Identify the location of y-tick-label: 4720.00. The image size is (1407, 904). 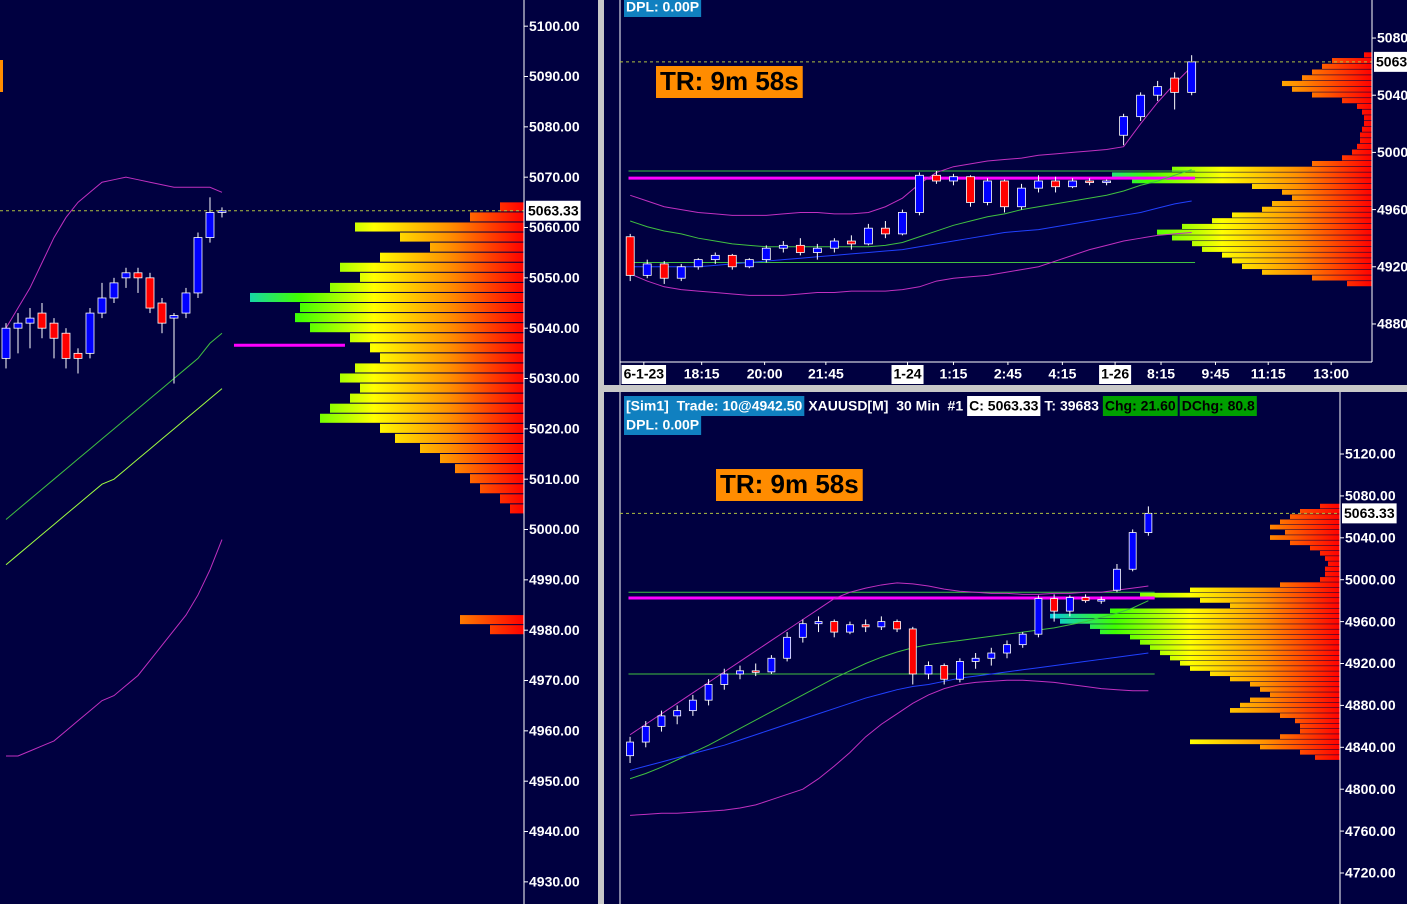
(1370, 873).